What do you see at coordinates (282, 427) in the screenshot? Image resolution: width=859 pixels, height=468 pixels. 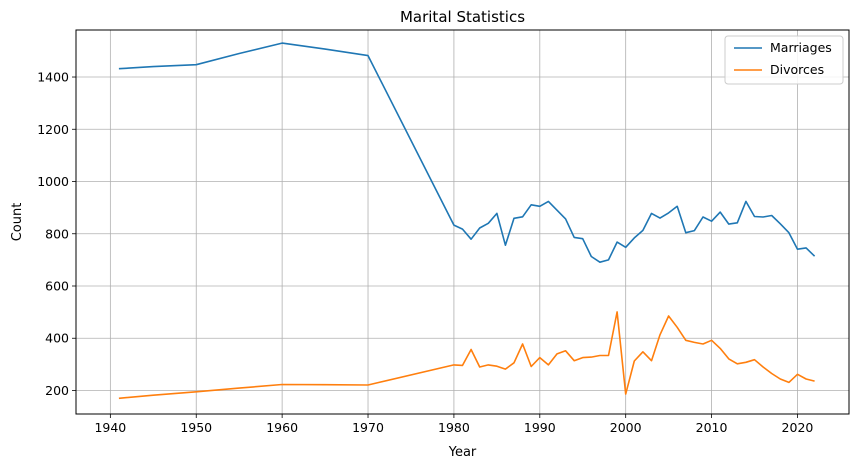 I see `x-tick-label: 1960` at bounding box center [282, 427].